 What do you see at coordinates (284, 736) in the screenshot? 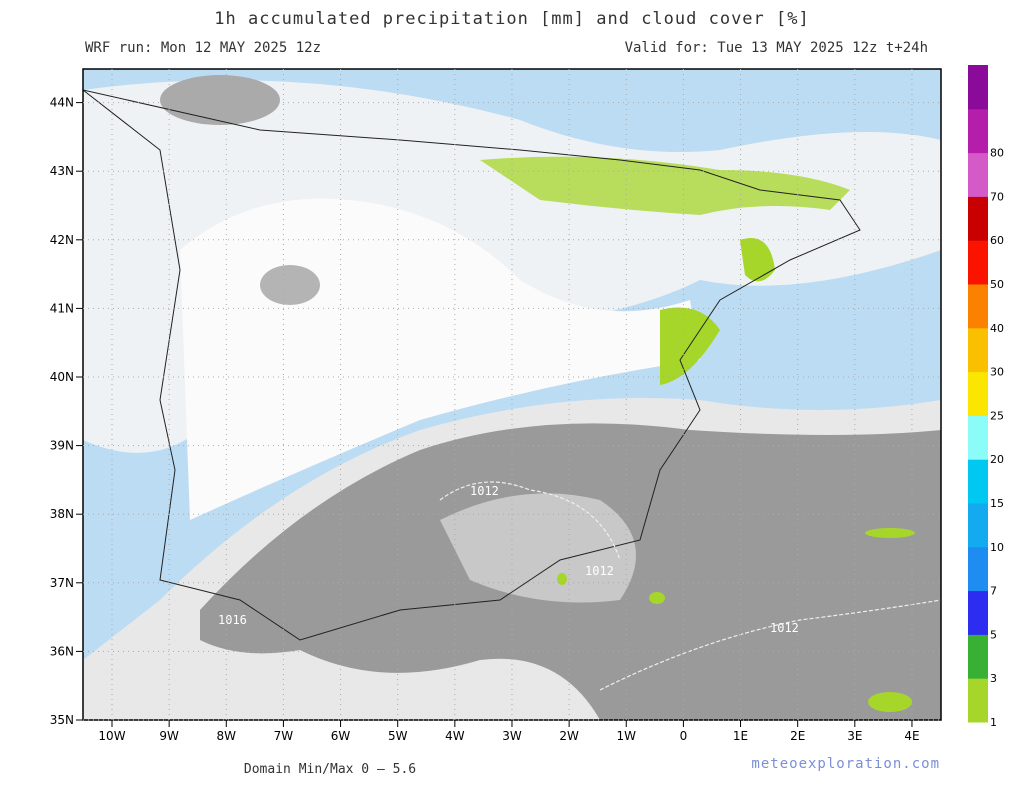
I see `lon-label: 7W` at bounding box center [284, 736].